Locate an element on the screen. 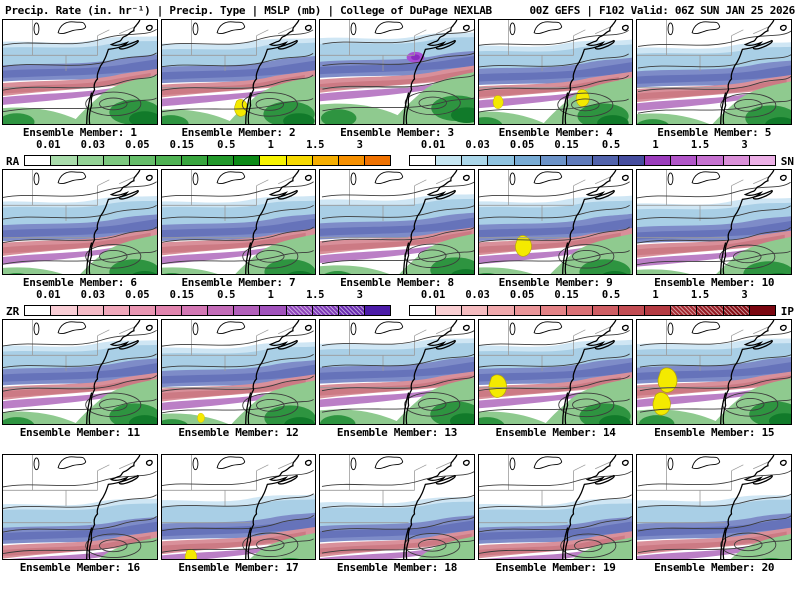 This screenshot has width=800, height=600. member-label-6: Ensemble Member: 6 is located at coordinates (79, 282).